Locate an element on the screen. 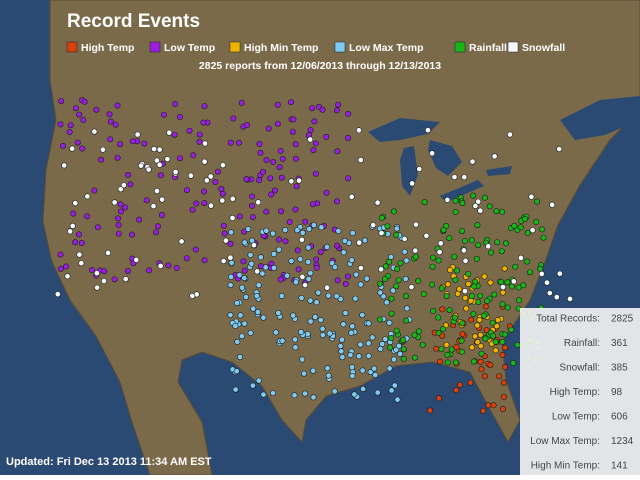  stat-label: High Min Temp: is located at coordinates (565, 466).